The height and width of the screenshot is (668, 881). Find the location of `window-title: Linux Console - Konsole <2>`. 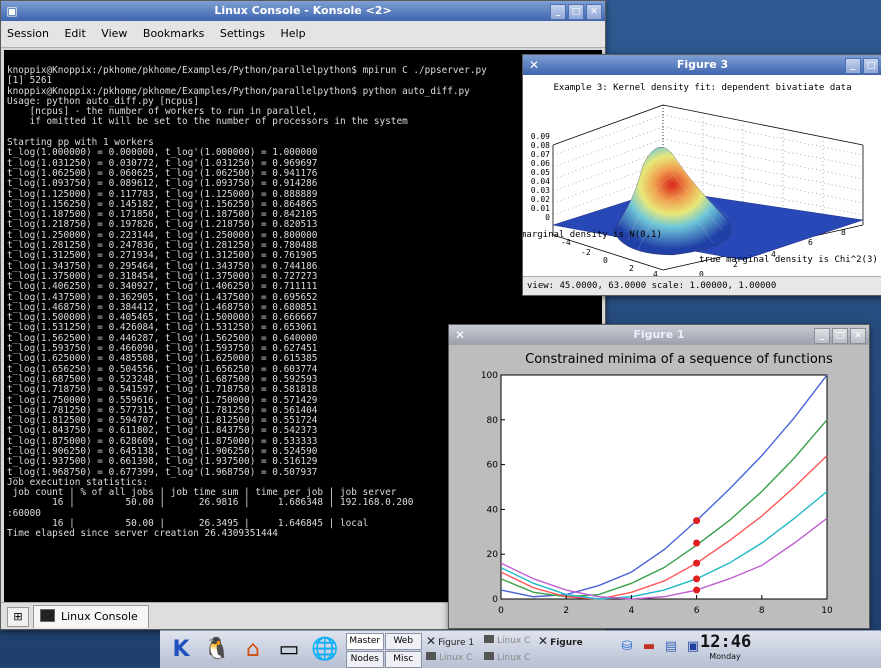

window-title: Linux Console - Konsole <2> is located at coordinates (303, 10).